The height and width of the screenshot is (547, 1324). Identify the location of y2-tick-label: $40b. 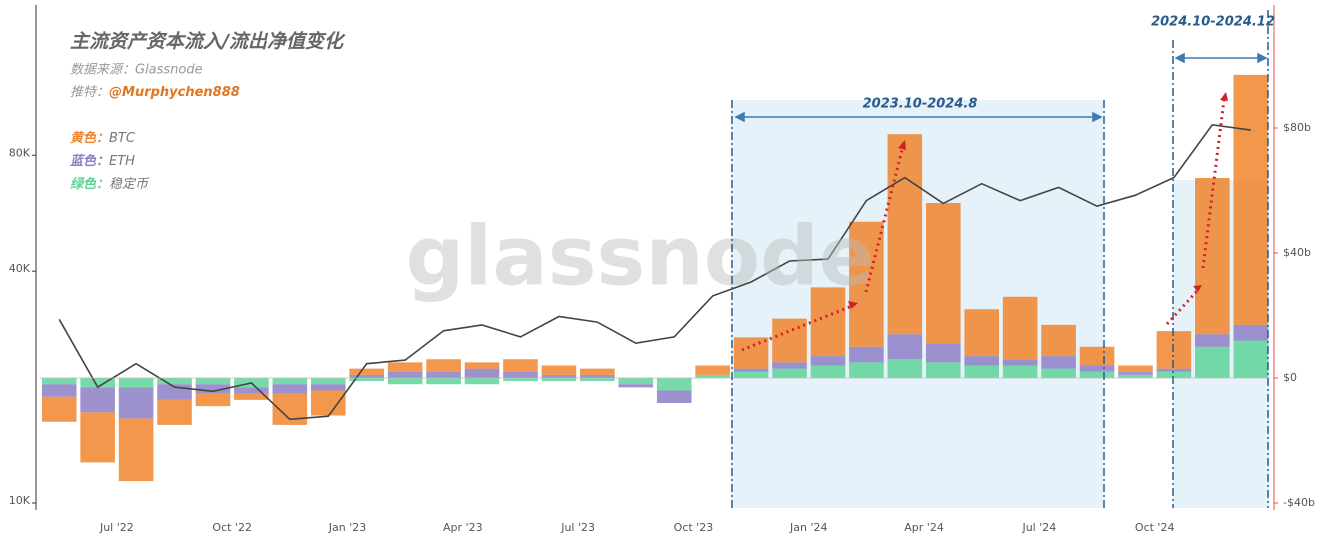
(1297, 252).